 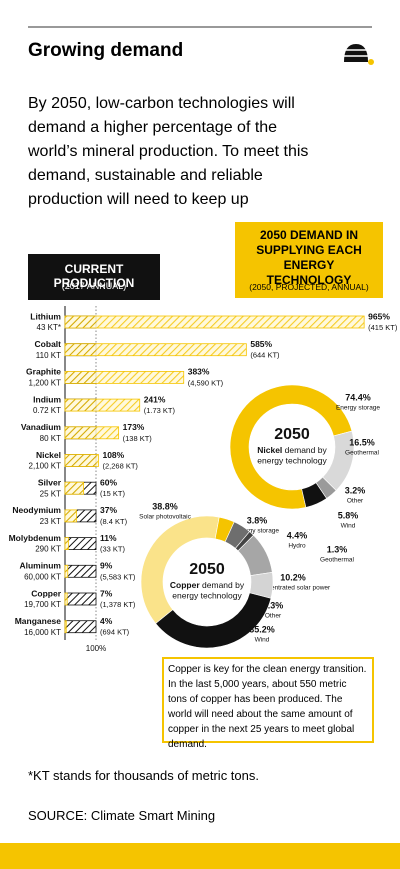 What do you see at coordinates (269, 450) in the screenshot?
I see `donut-center-bold: Nickel` at bounding box center [269, 450].